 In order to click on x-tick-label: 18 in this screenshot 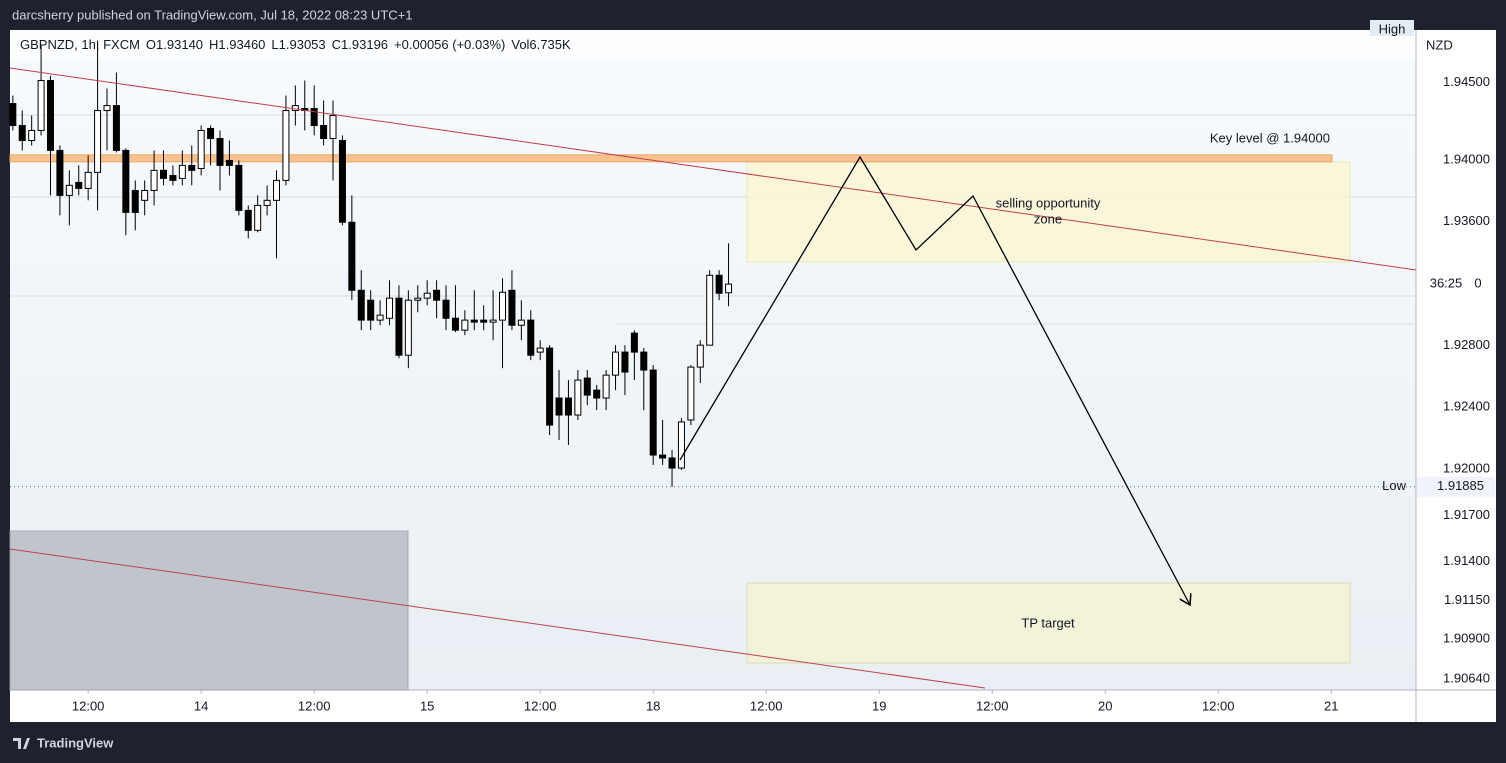, I will do `click(653, 705)`.